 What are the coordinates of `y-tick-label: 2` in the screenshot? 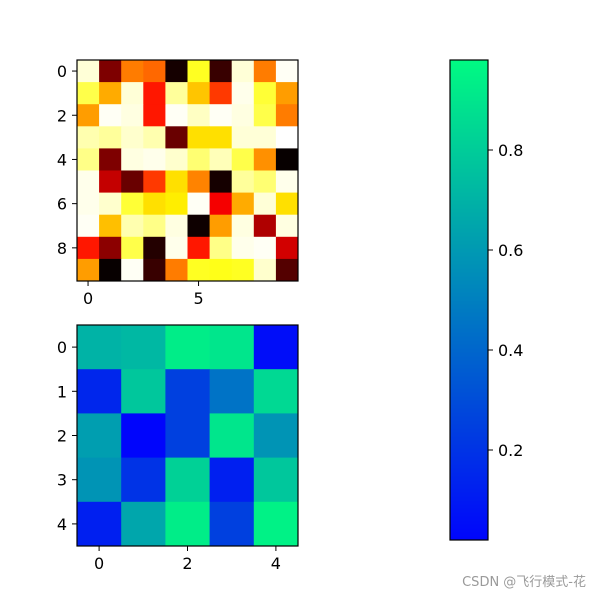 It's located at (62, 115).